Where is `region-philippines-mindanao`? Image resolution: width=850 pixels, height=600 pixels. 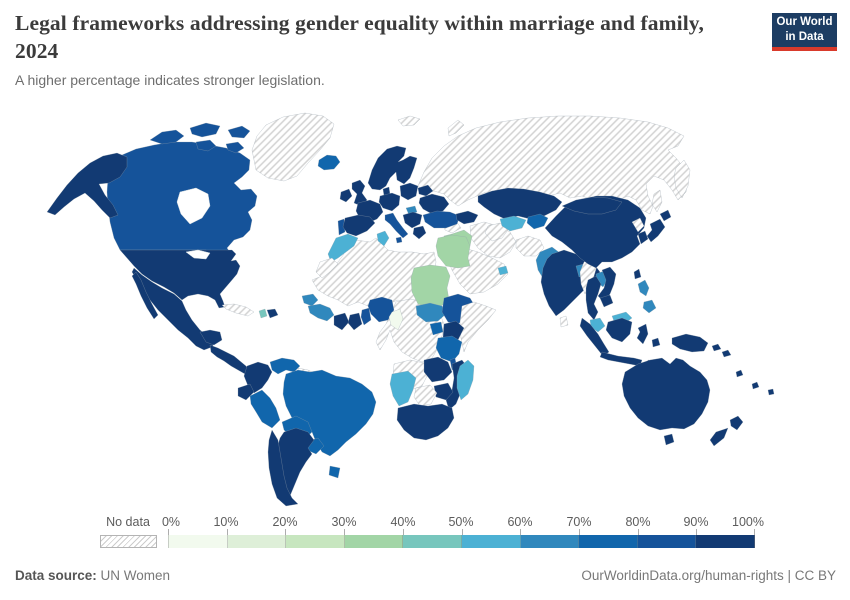
region-philippines-mindanao is located at coordinates (649, 306).